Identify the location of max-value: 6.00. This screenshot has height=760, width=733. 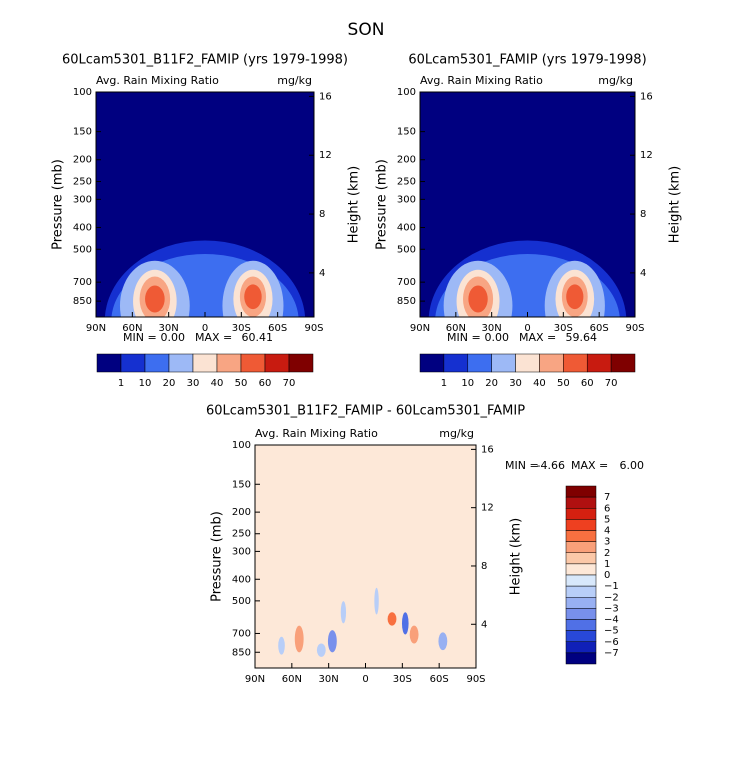
(632, 465).